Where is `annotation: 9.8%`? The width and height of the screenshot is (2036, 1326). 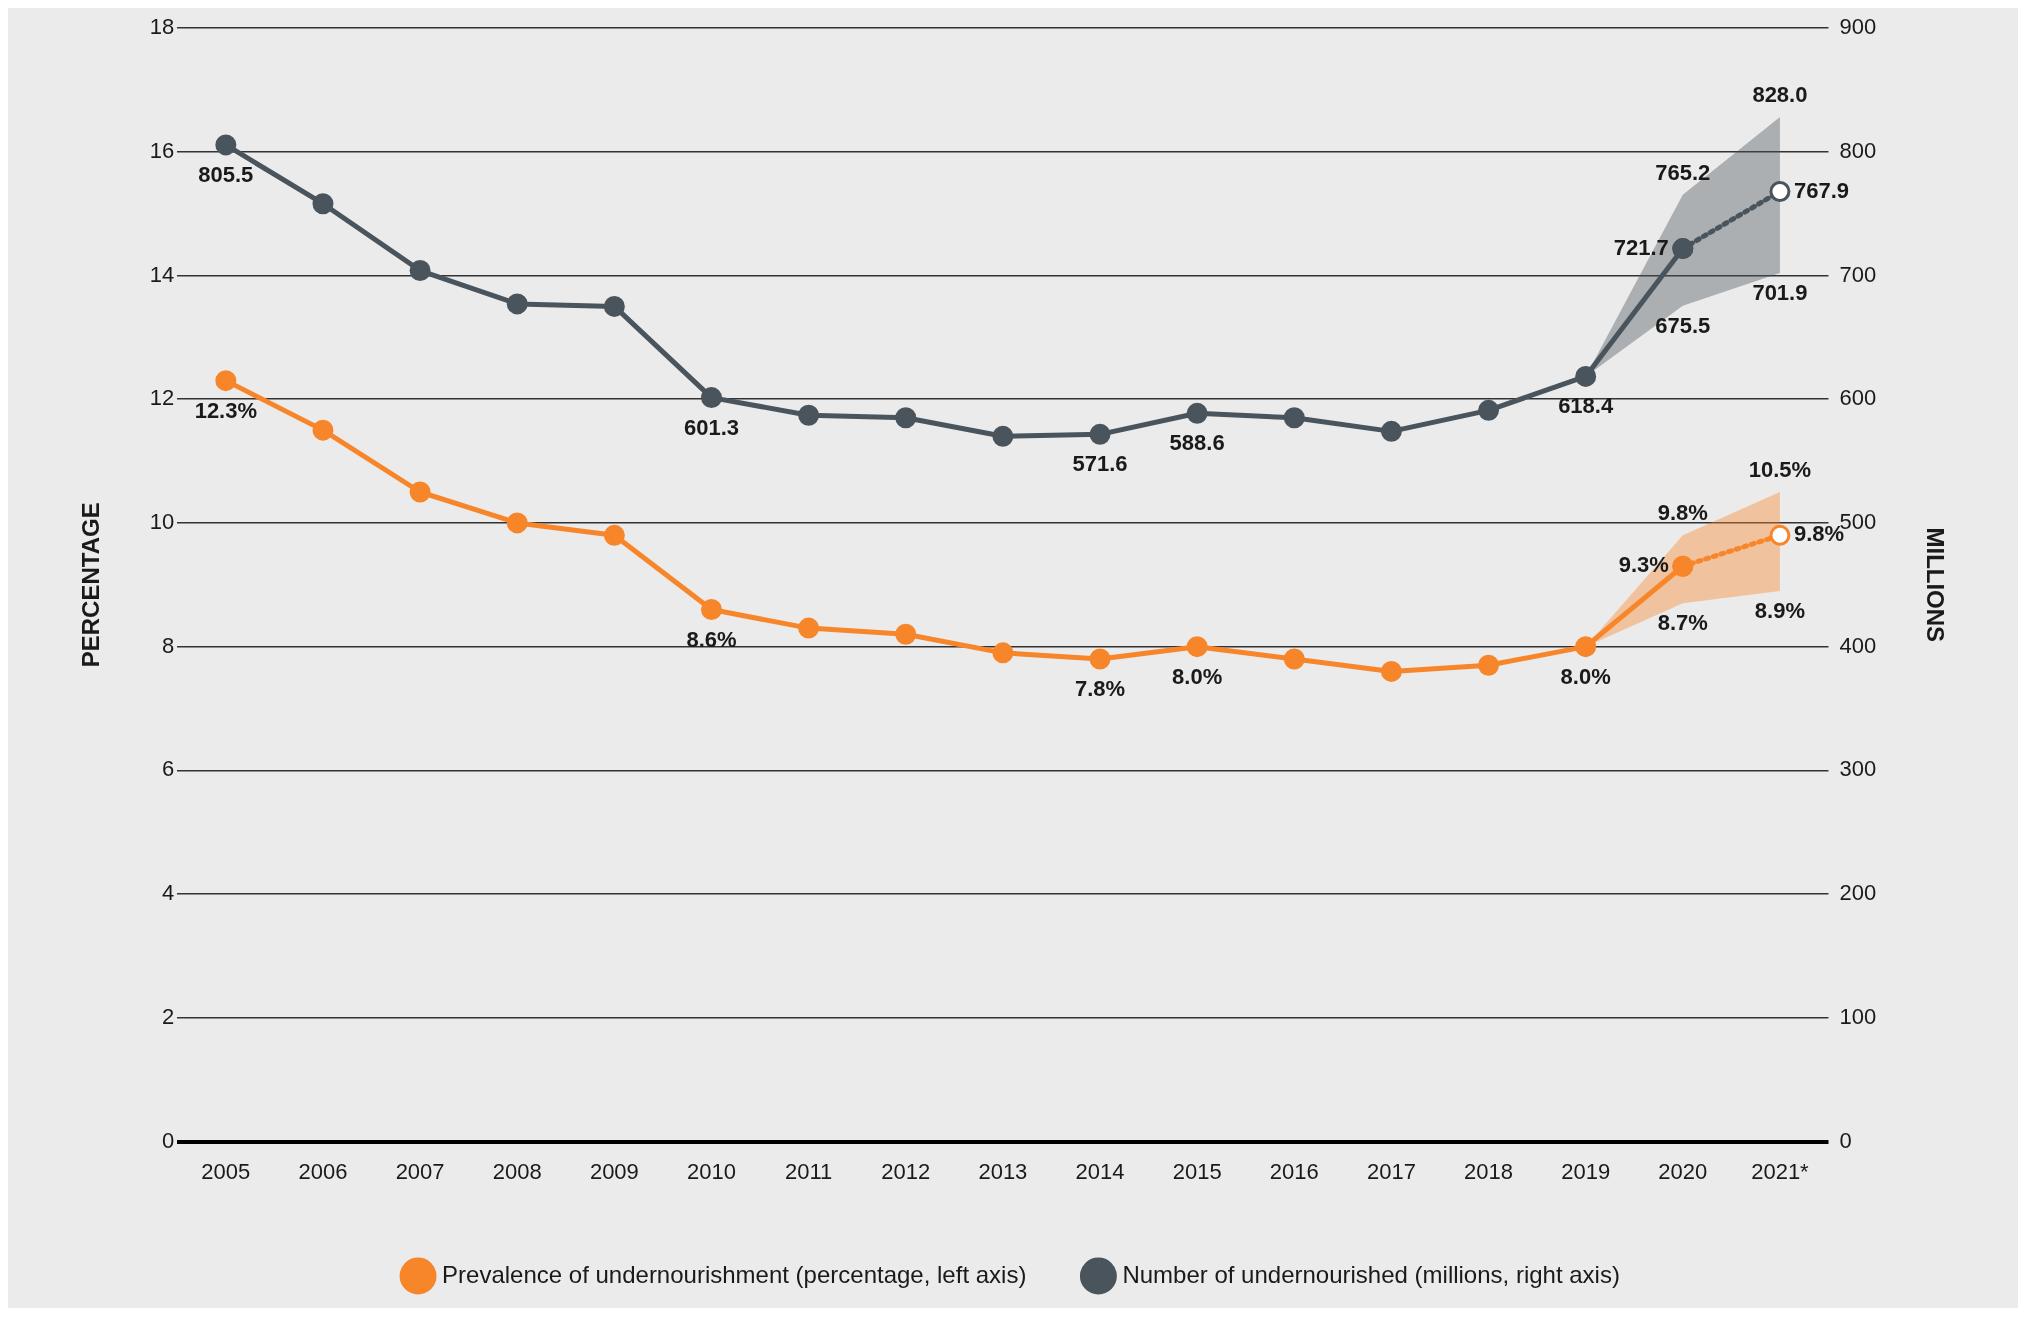 annotation: 9.8% is located at coordinates (1682, 513).